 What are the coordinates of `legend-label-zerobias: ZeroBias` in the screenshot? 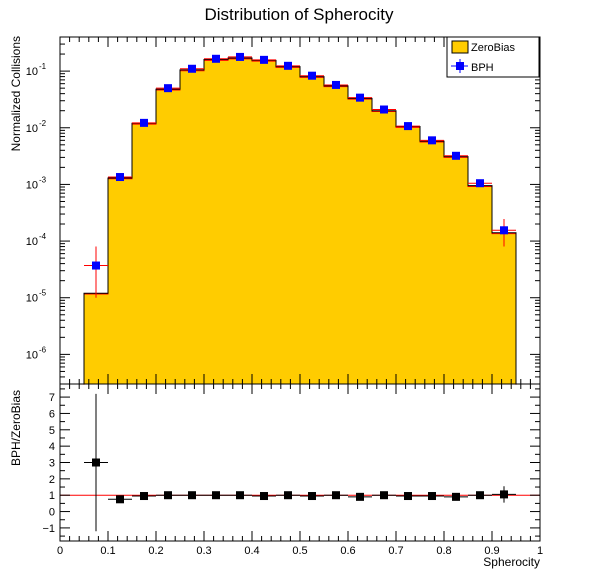 It's located at (493, 48).